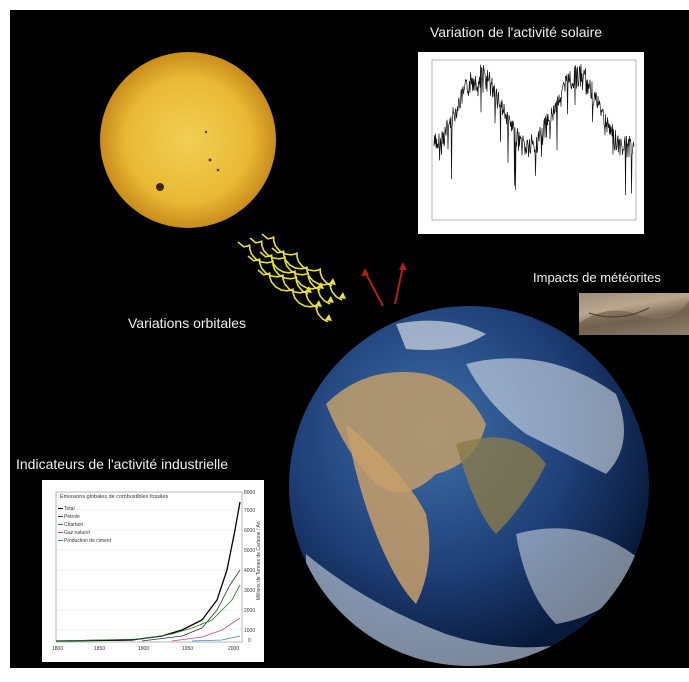  I want to click on x-tick: 1850, so click(100, 649).